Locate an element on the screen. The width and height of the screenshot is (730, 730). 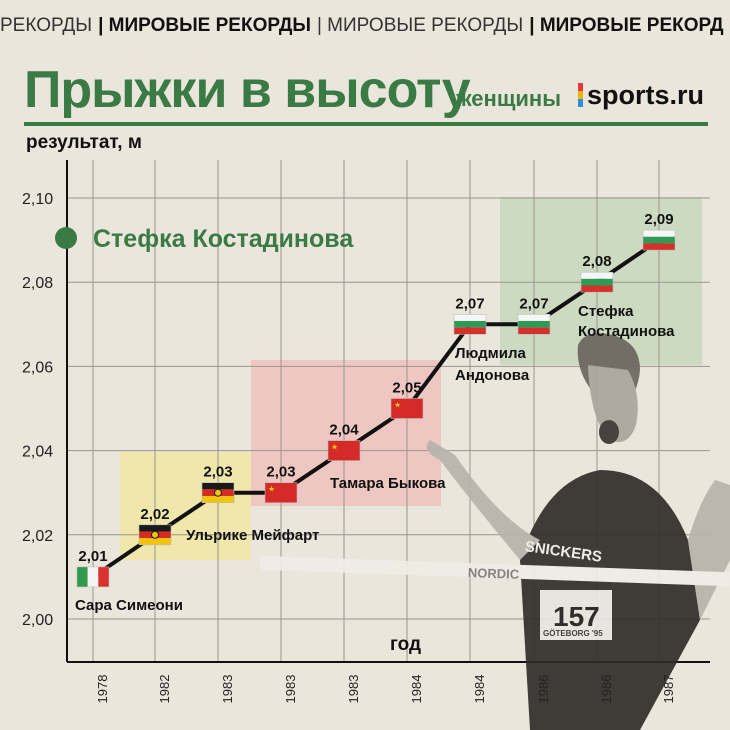
y-tick-label: 2,00 is located at coordinates (37, 620).